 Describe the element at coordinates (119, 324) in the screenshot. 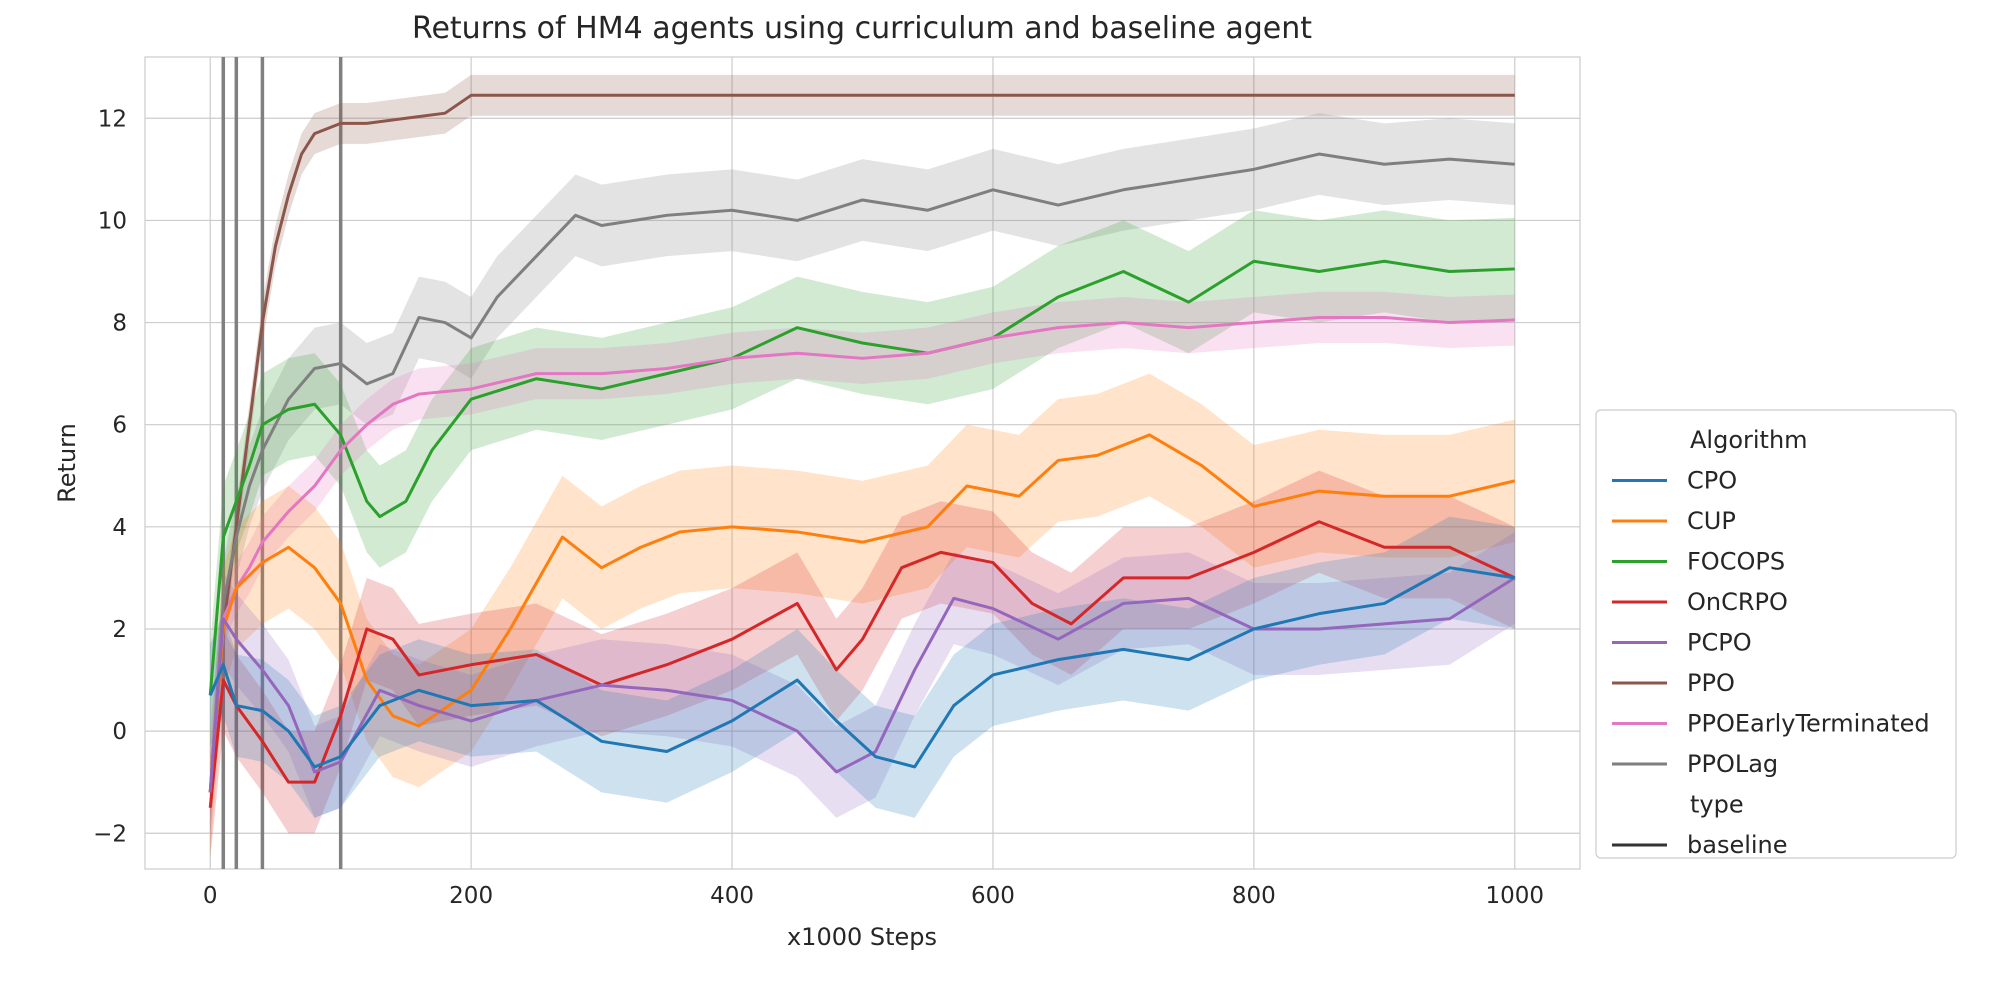

I see `y-tick-label-5: 8` at that location.